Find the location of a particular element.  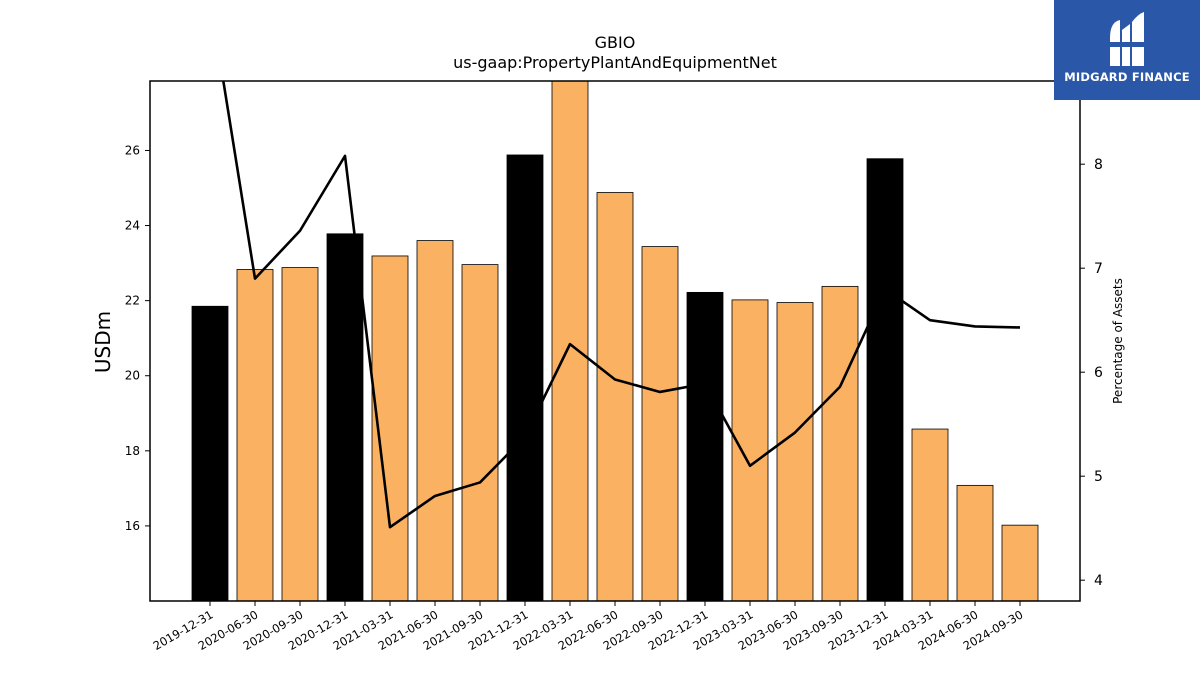

y-tick-label: 16 is located at coordinates (132, 526).